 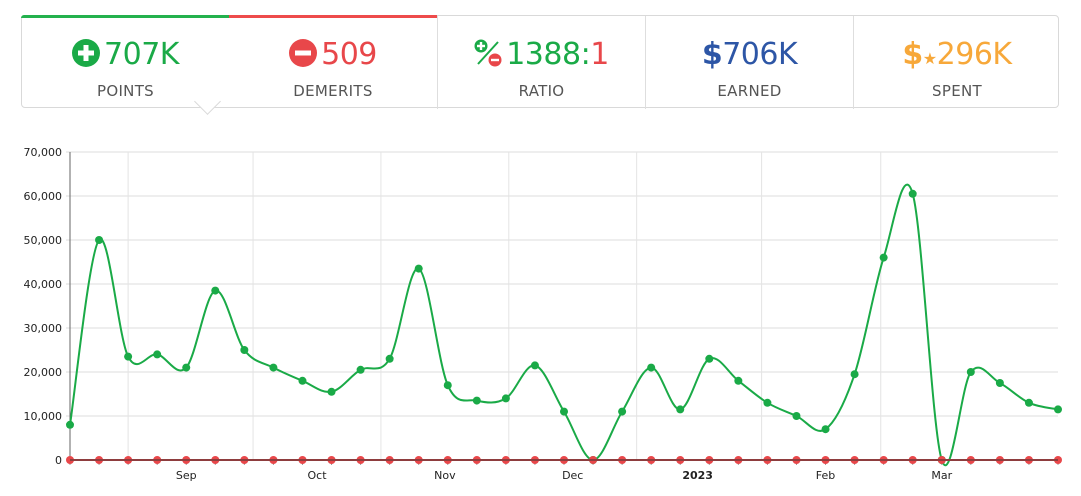 I want to click on y-tick-label: 70,000, so click(x=43, y=152).